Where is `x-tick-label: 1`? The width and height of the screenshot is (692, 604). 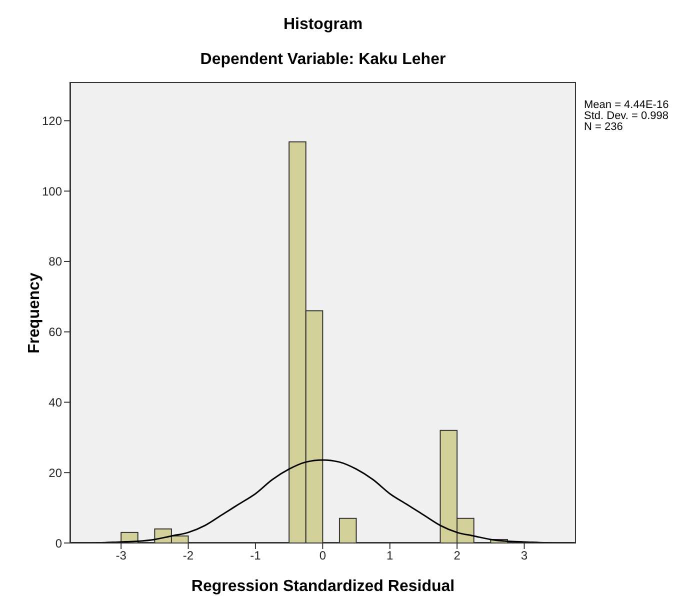 x-tick-label: 1 is located at coordinates (390, 555).